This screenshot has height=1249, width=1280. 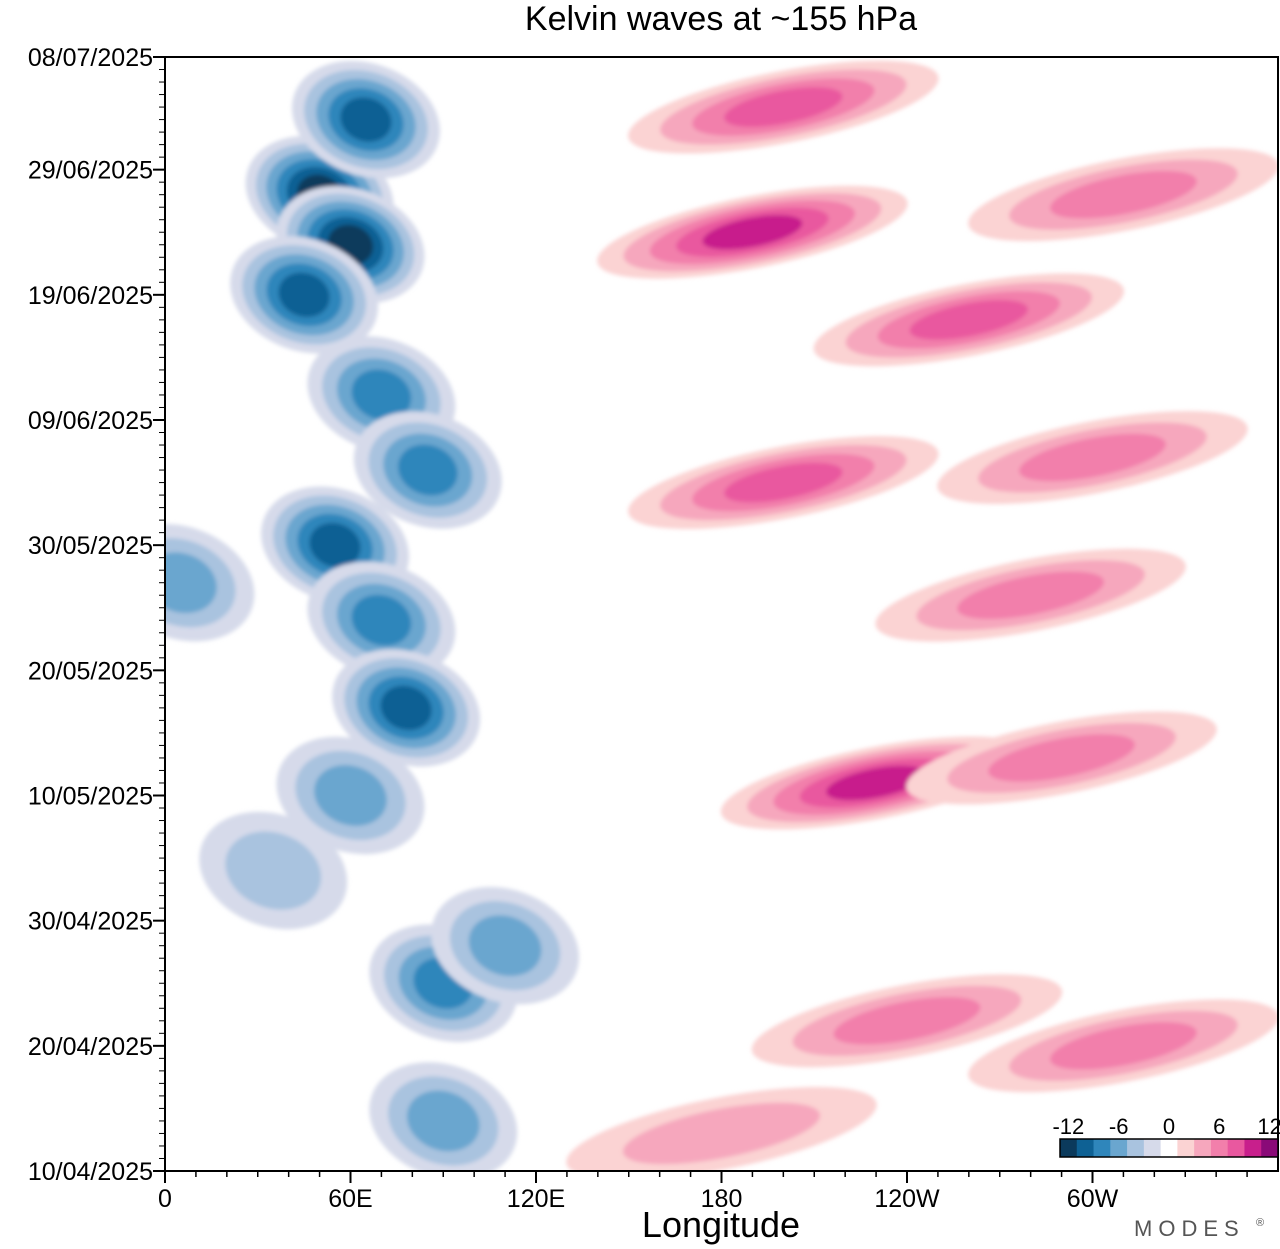 What do you see at coordinates (1119, 1126) in the screenshot?
I see `colorbar-label-1: -6` at bounding box center [1119, 1126].